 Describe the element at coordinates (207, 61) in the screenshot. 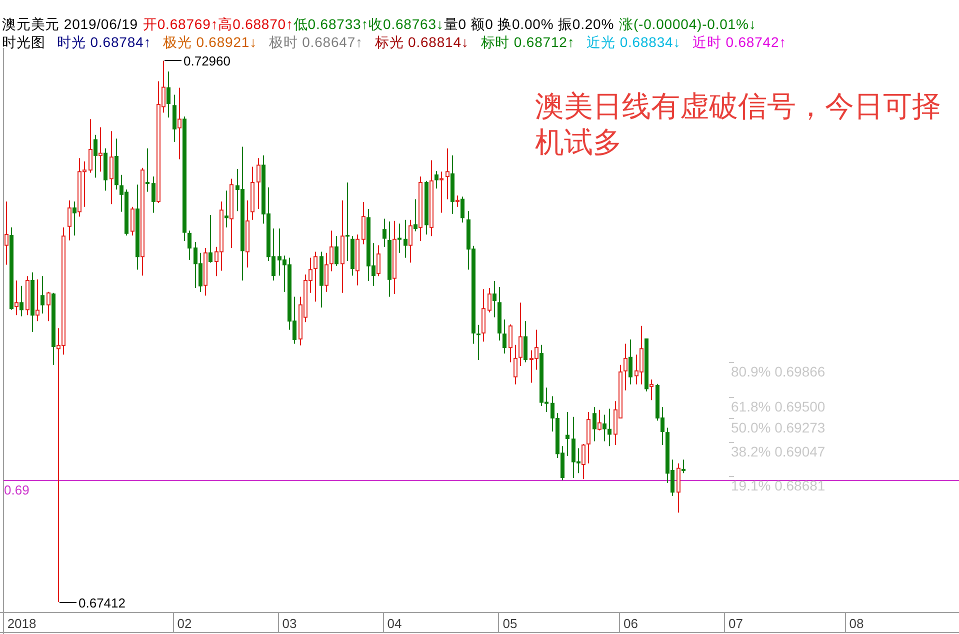

I see `annotation: 0.72960` at that location.